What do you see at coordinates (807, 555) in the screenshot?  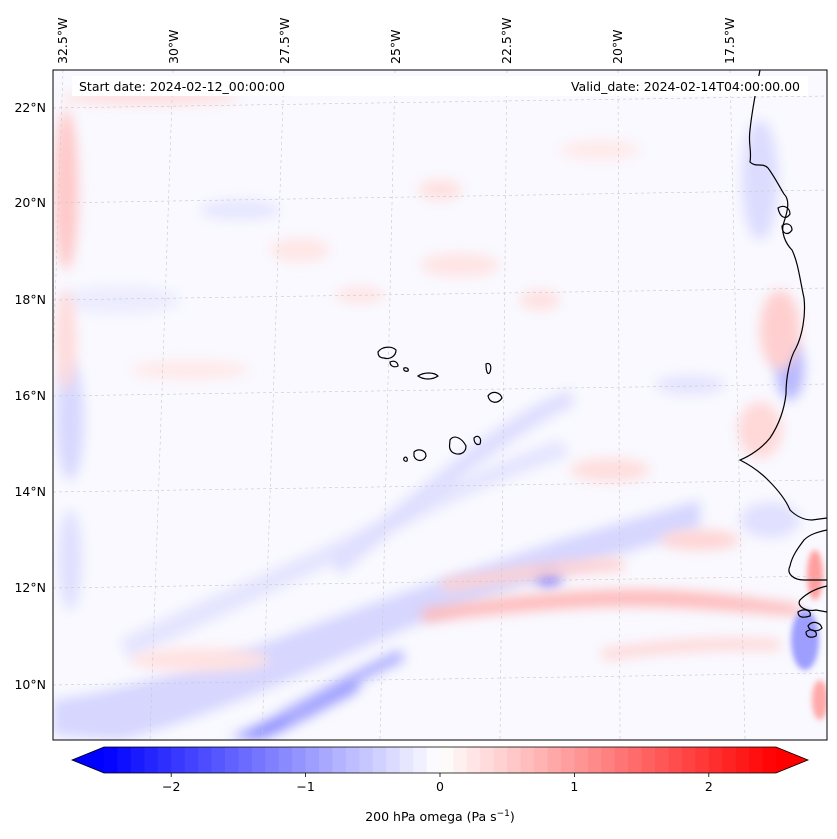 I see `senegal-gambia-coast` at bounding box center [807, 555].